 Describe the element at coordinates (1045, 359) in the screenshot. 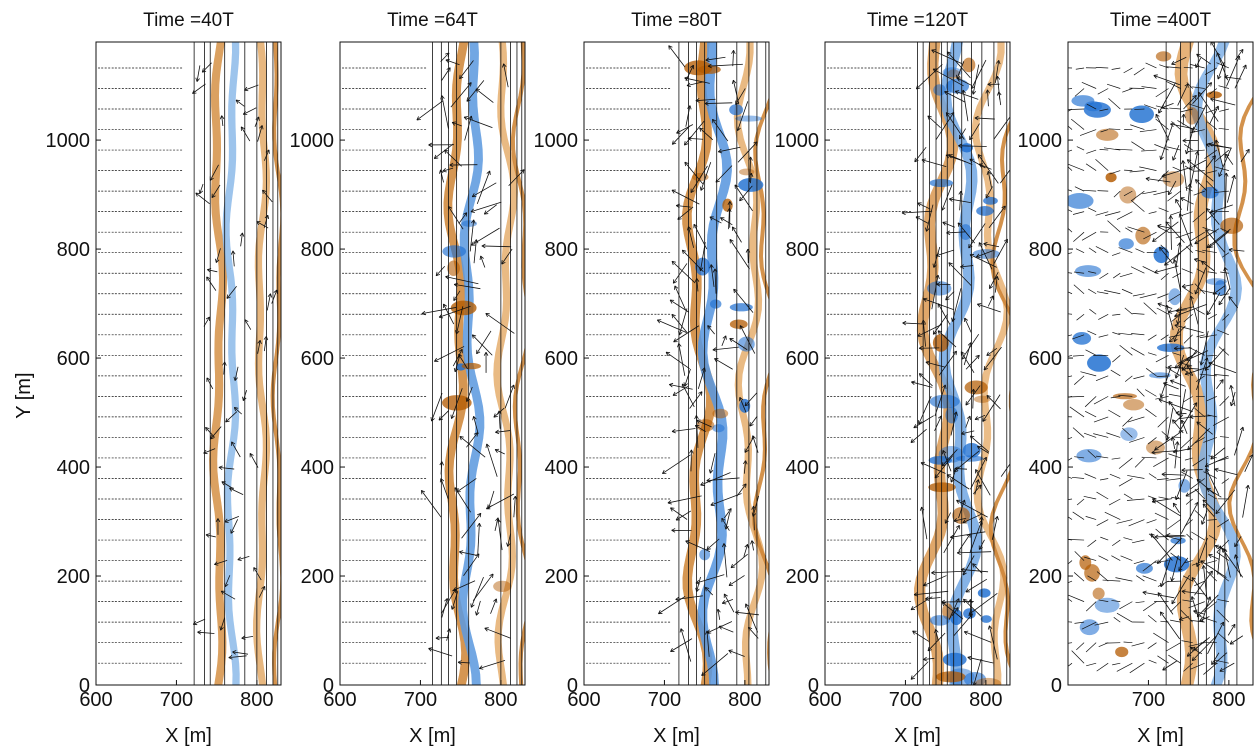

I see `y-tick-label: 600` at that location.